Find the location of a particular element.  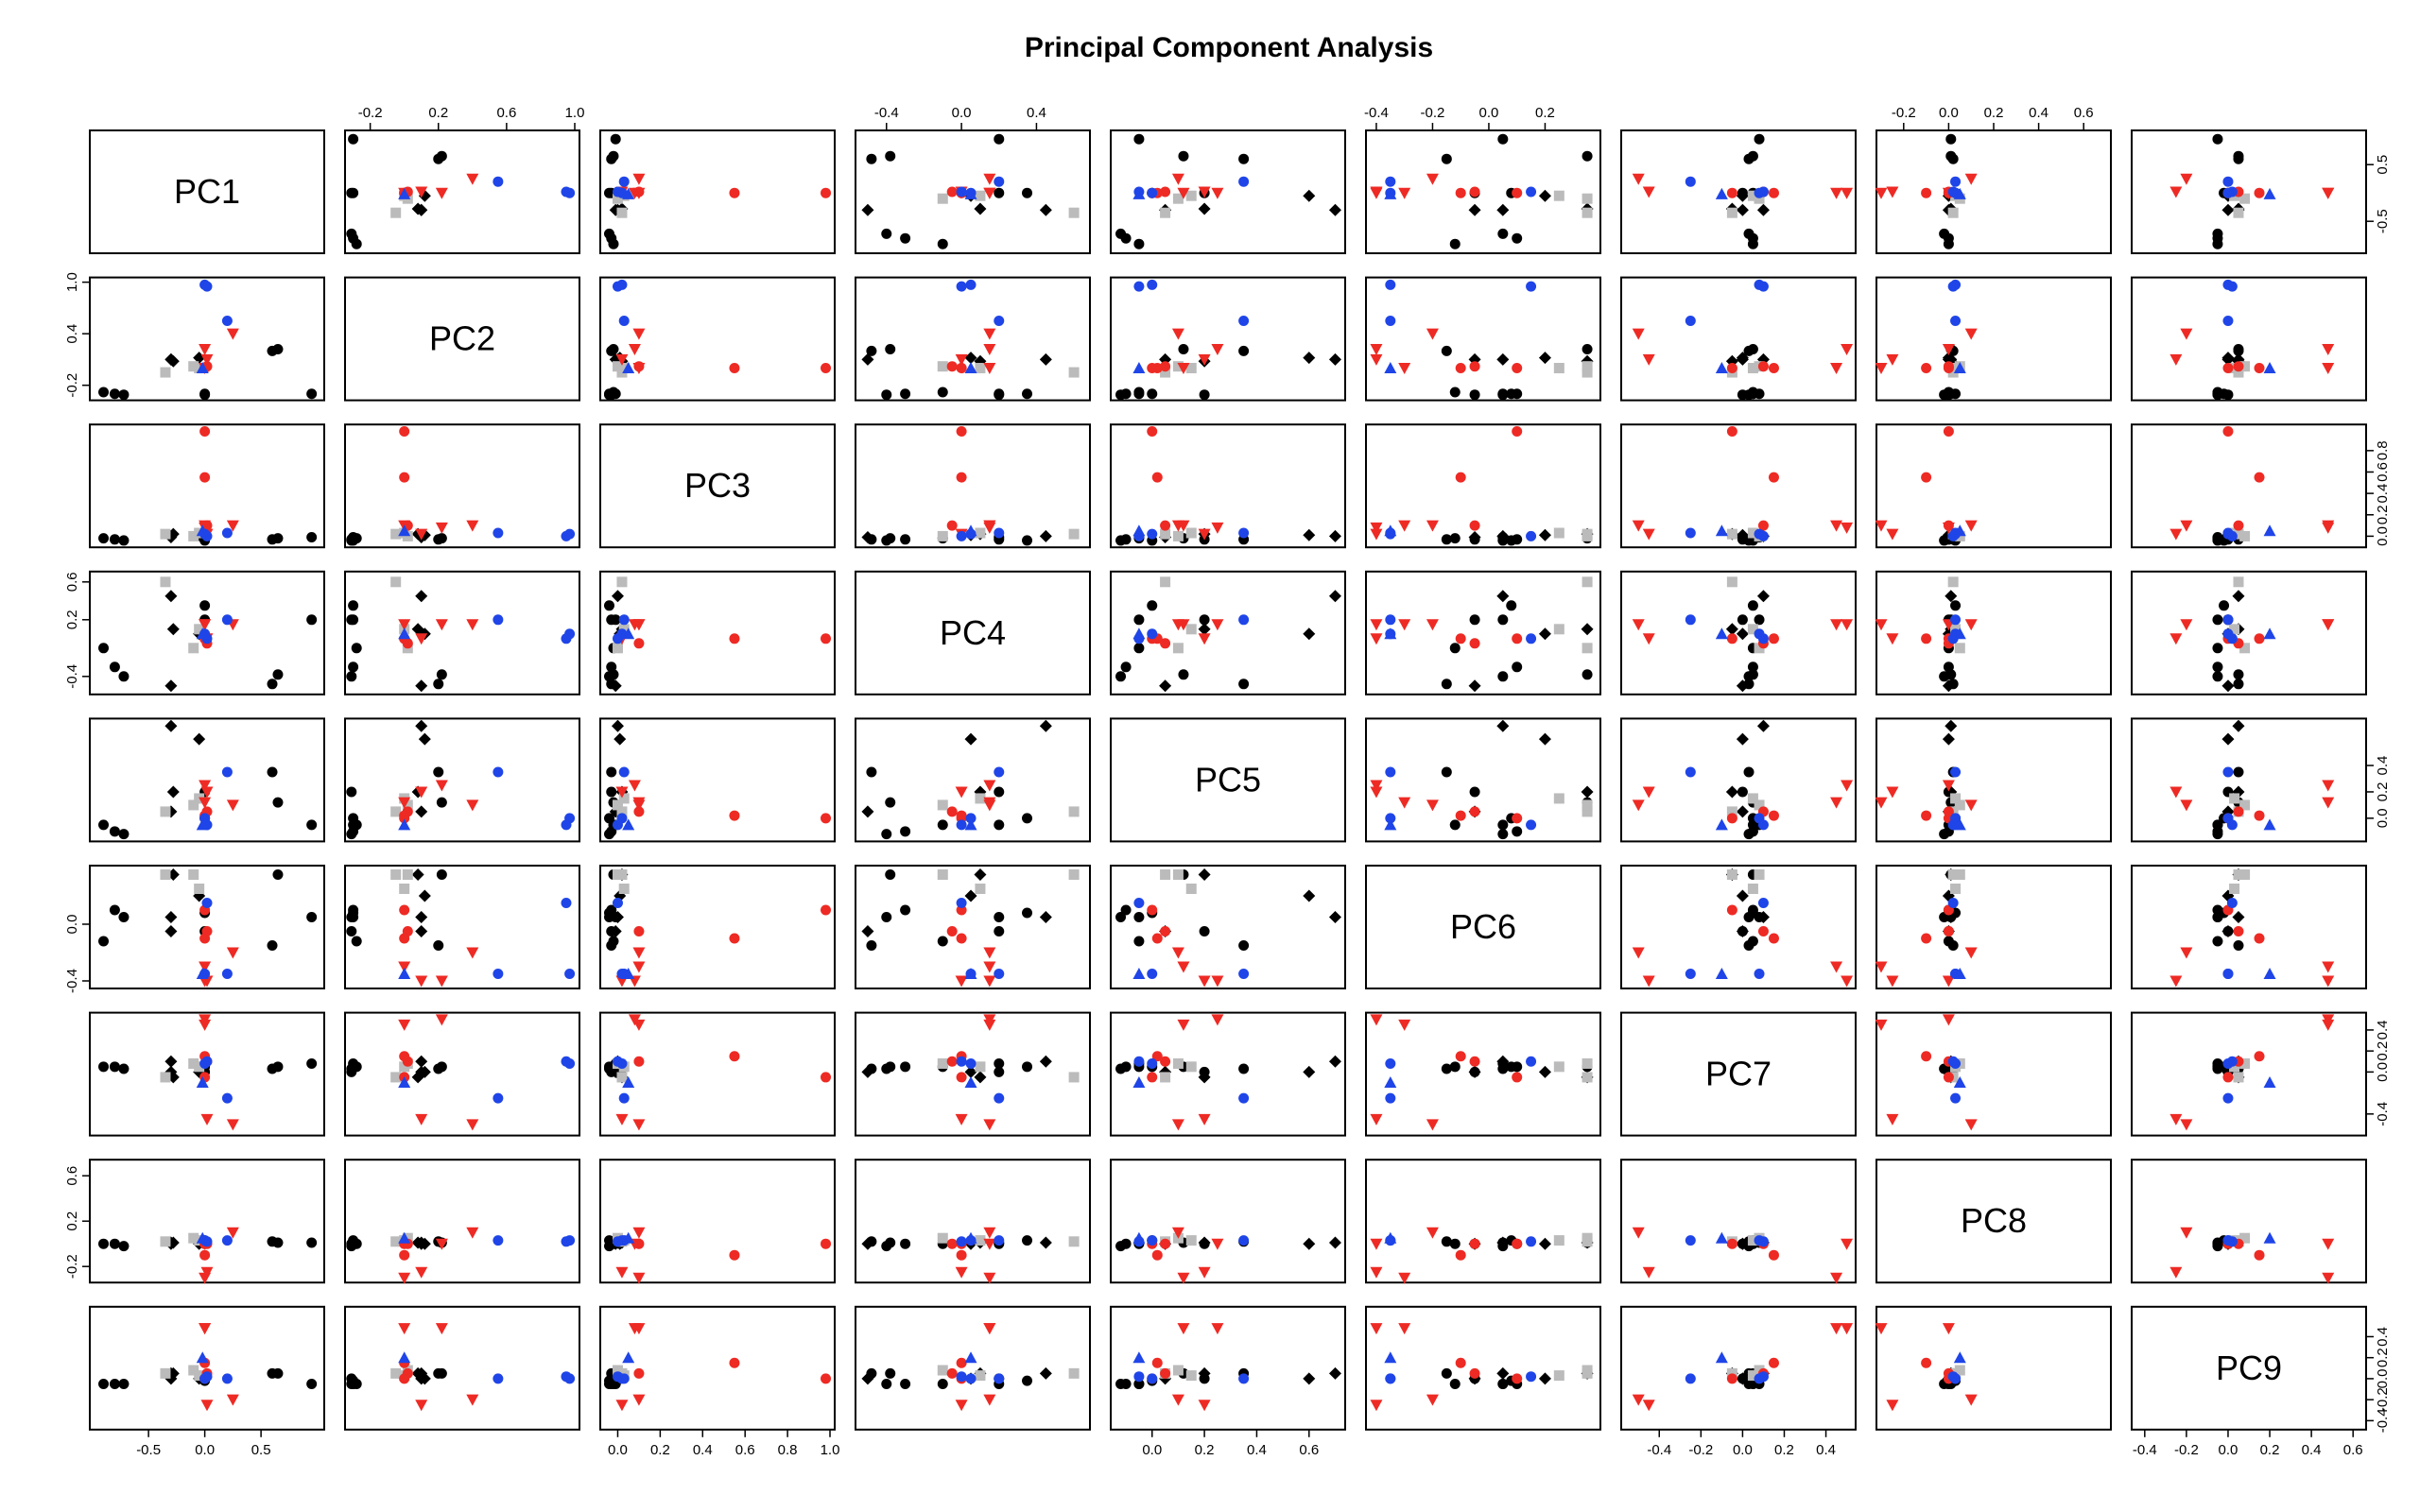

panel-pc9-vs-pc2 is located at coordinates (462, 1368).